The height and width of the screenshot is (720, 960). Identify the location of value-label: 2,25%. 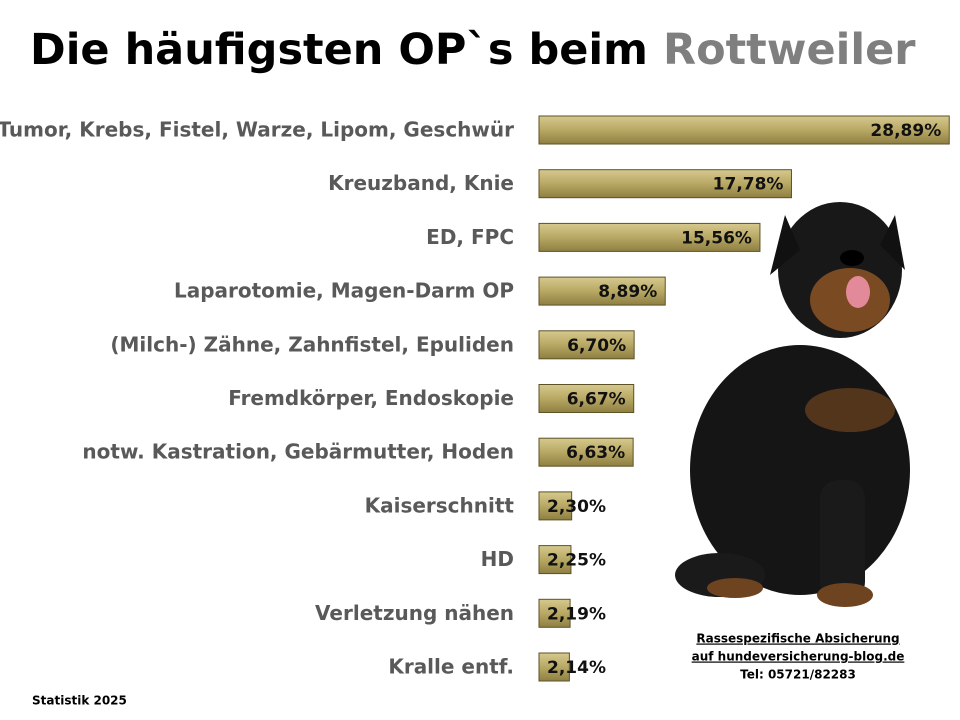
(576, 561).